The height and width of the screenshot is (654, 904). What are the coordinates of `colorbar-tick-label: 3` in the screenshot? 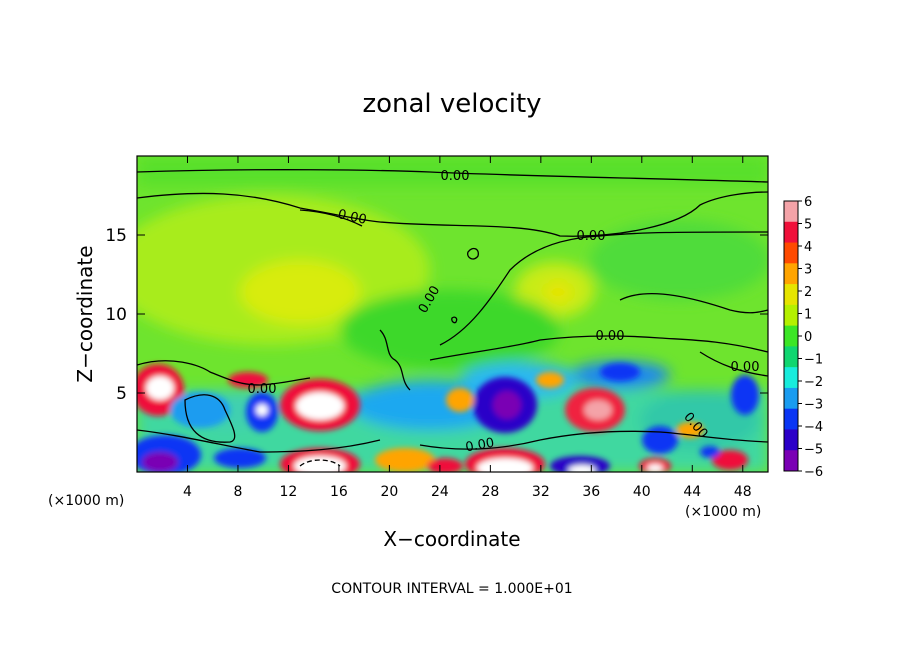 It's located at (808, 270).